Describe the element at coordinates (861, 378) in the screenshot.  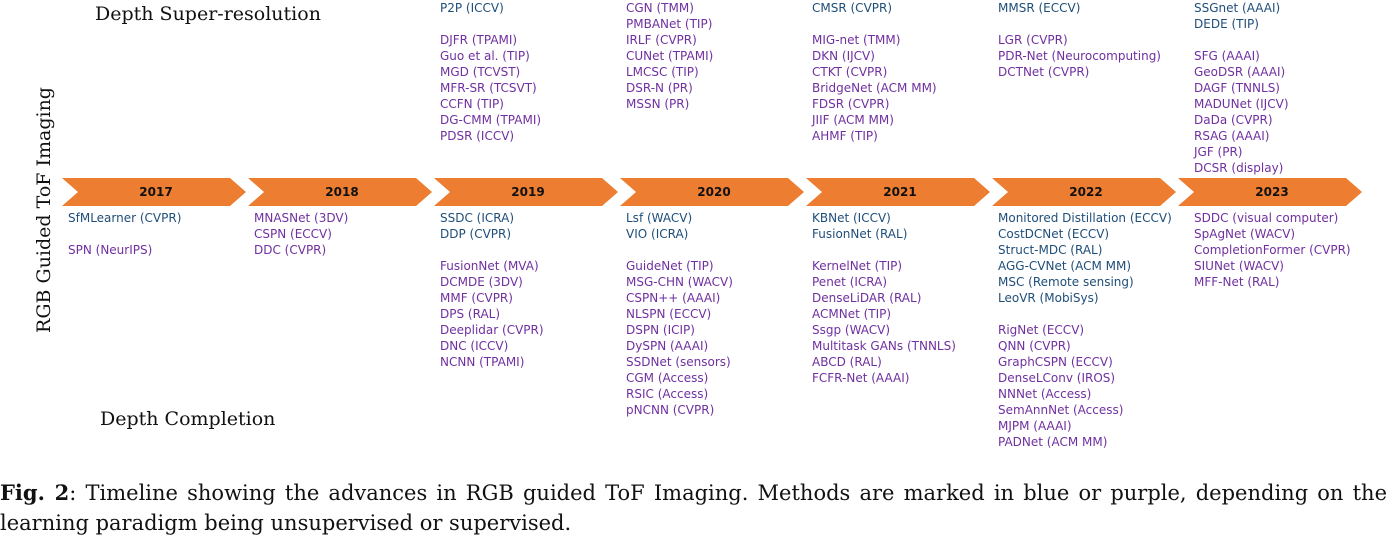
I see `supervised-method: FCFR-Net (AAAI)` at that location.